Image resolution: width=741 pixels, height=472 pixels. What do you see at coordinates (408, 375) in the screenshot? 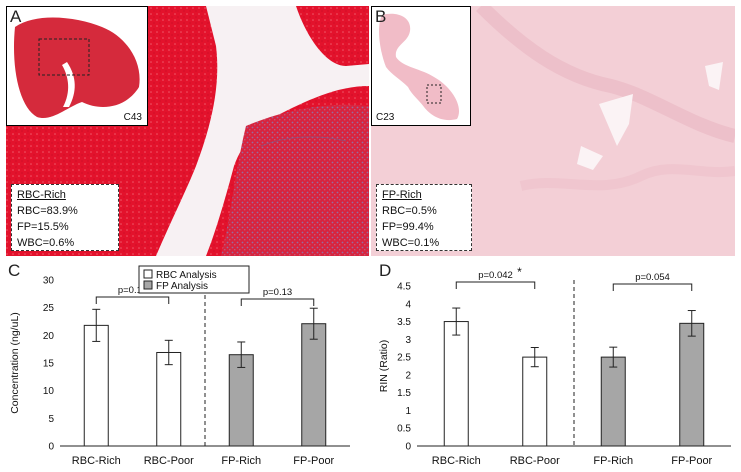
I see `y-tick-label: 2` at bounding box center [408, 375].